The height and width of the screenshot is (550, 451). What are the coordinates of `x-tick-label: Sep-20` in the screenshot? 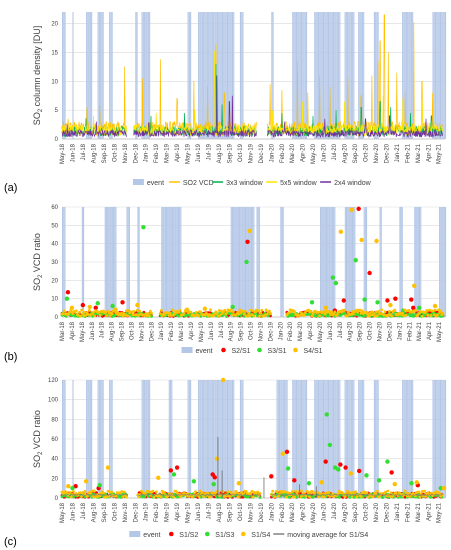 It's located at (356, 153).